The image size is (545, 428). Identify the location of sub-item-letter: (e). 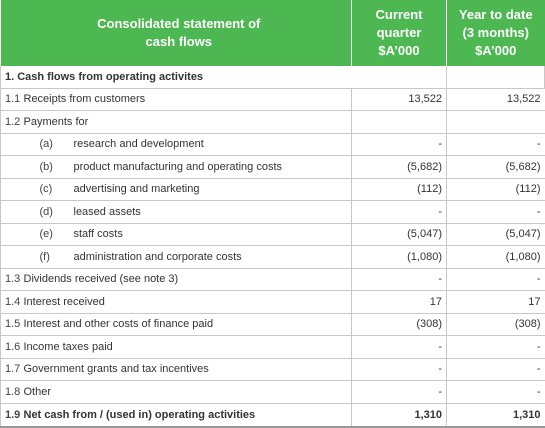
(46, 234).